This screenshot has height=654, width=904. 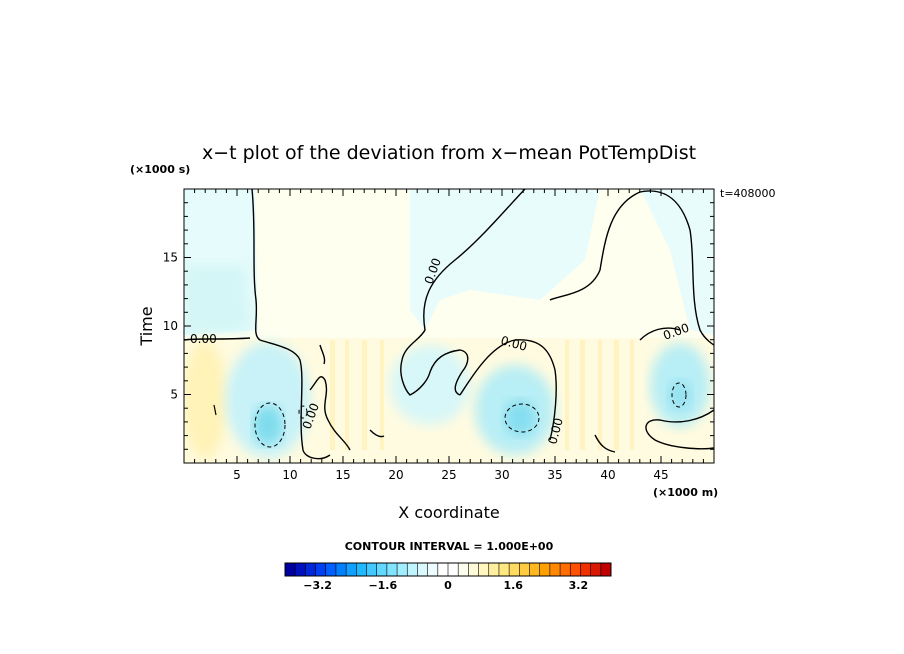 What do you see at coordinates (660, 475) in the screenshot?
I see `x-tick-label: 45` at bounding box center [660, 475].